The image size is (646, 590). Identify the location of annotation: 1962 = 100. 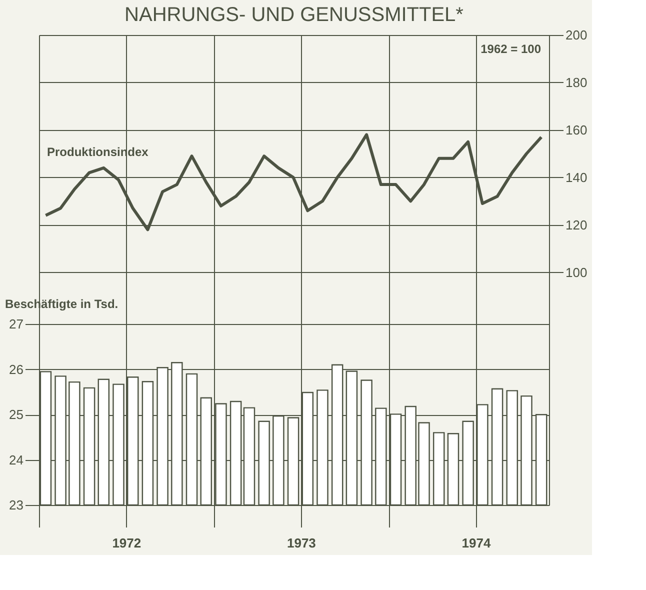
(511, 49).